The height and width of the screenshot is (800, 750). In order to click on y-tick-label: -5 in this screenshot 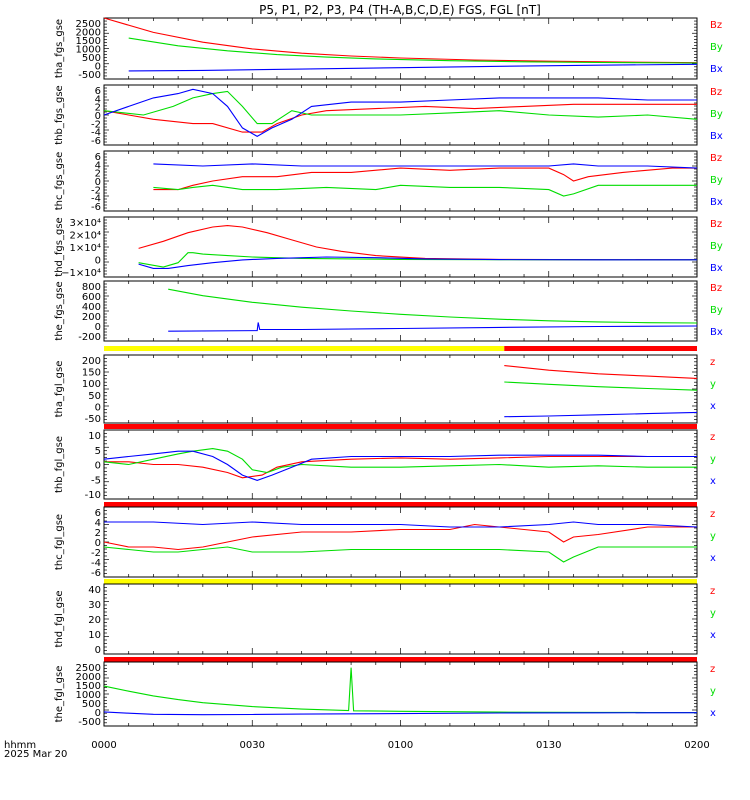, I will do `click(96, 480)`.